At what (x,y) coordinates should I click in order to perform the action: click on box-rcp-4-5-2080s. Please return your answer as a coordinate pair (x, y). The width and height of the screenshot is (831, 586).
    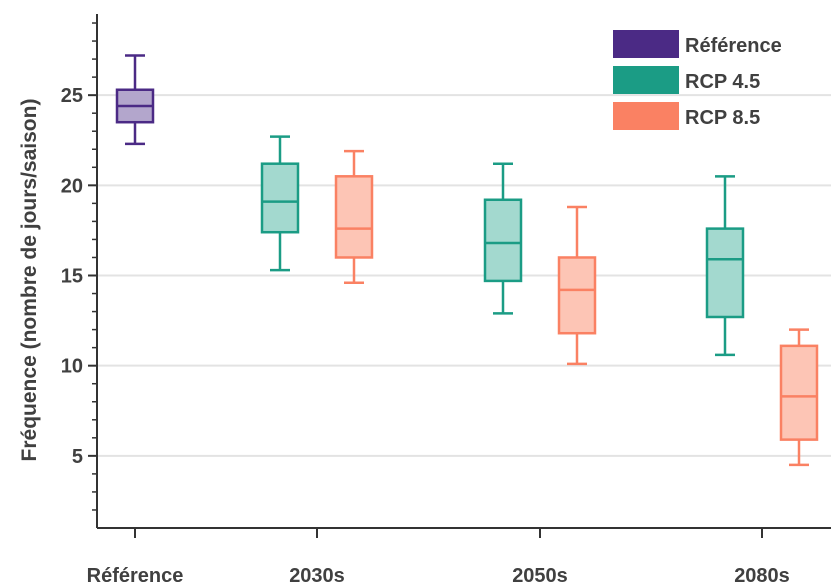
    Looking at the image, I should click on (725, 266).